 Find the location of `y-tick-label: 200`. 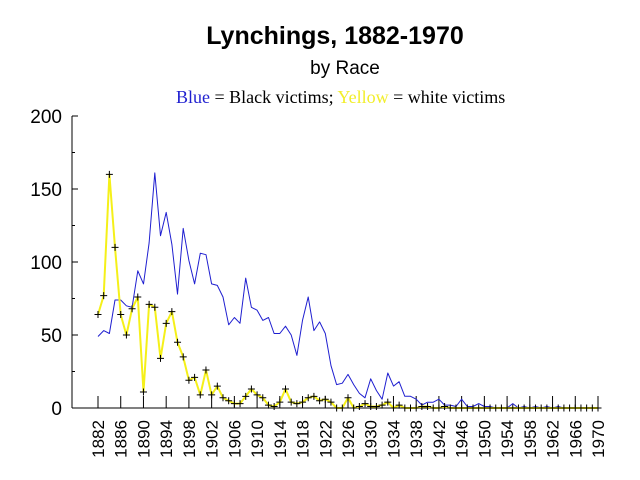

y-tick-label: 200 is located at coordinates (46, 117).